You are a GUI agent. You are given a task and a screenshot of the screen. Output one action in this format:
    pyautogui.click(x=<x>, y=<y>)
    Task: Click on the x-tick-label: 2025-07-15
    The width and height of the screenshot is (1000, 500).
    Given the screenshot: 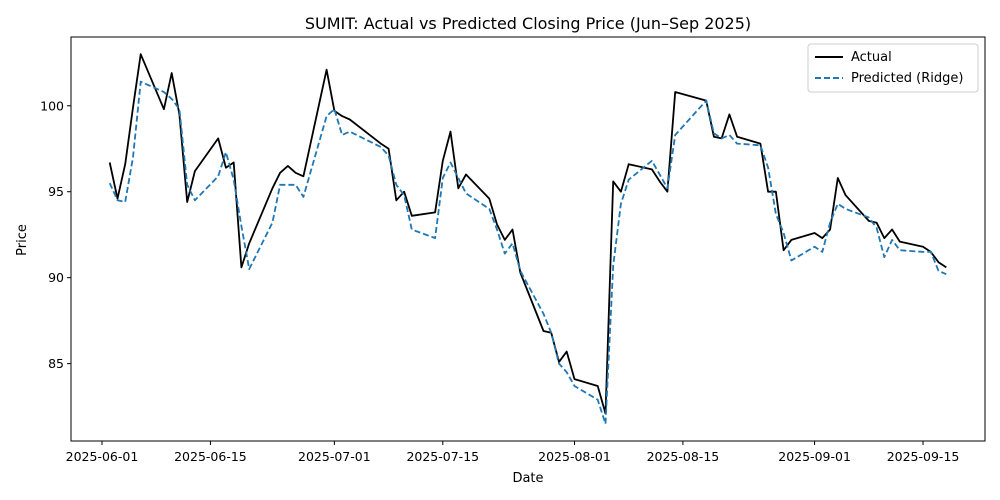 What is the action you would take?
    pyautogui.click(x=442, y=456)
    